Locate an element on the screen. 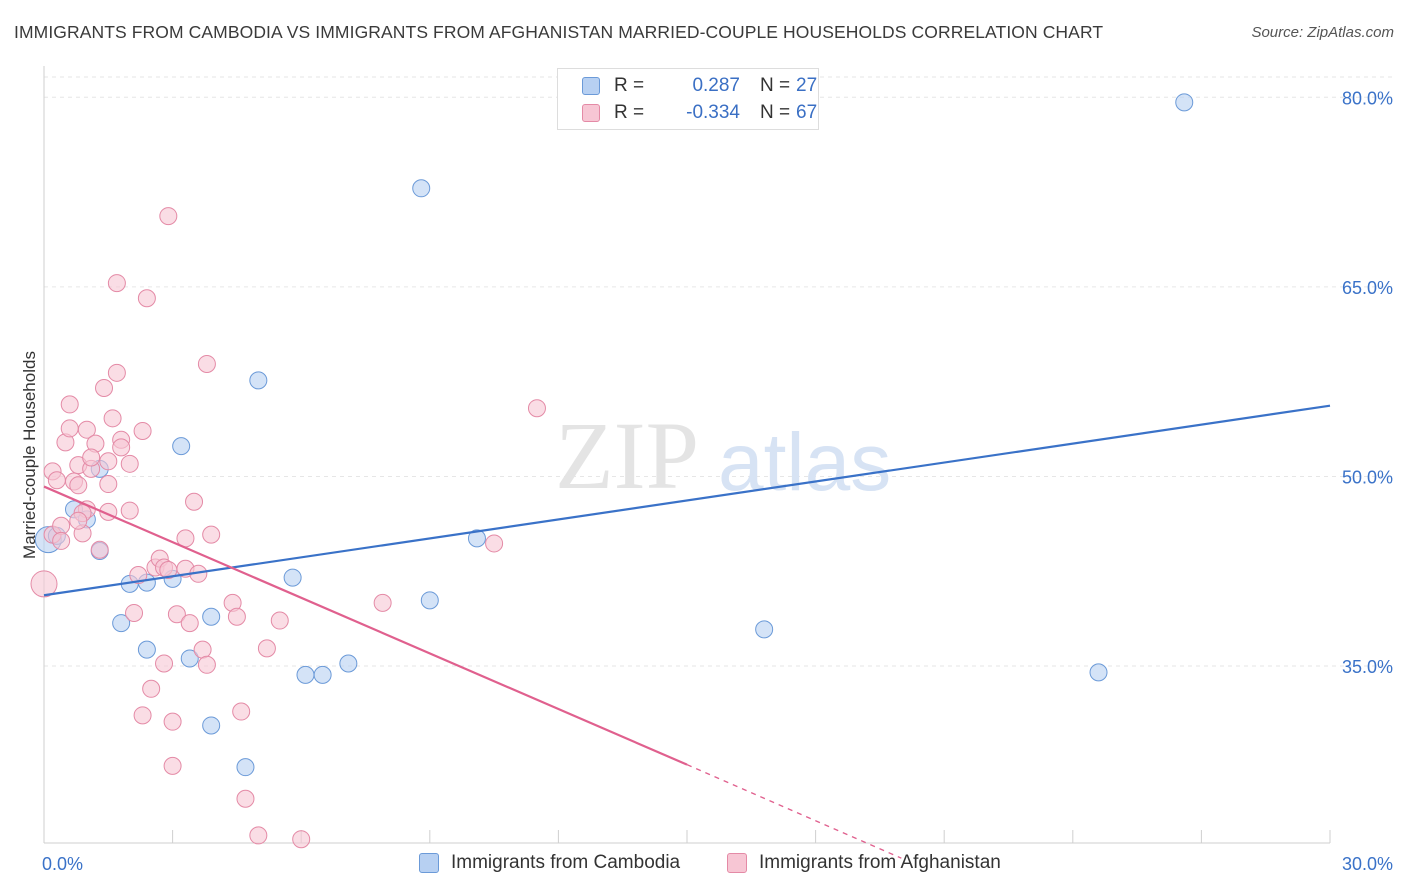  series-label-cambodia: Immigrants from Cambodia is located at coordinates (566, 862).